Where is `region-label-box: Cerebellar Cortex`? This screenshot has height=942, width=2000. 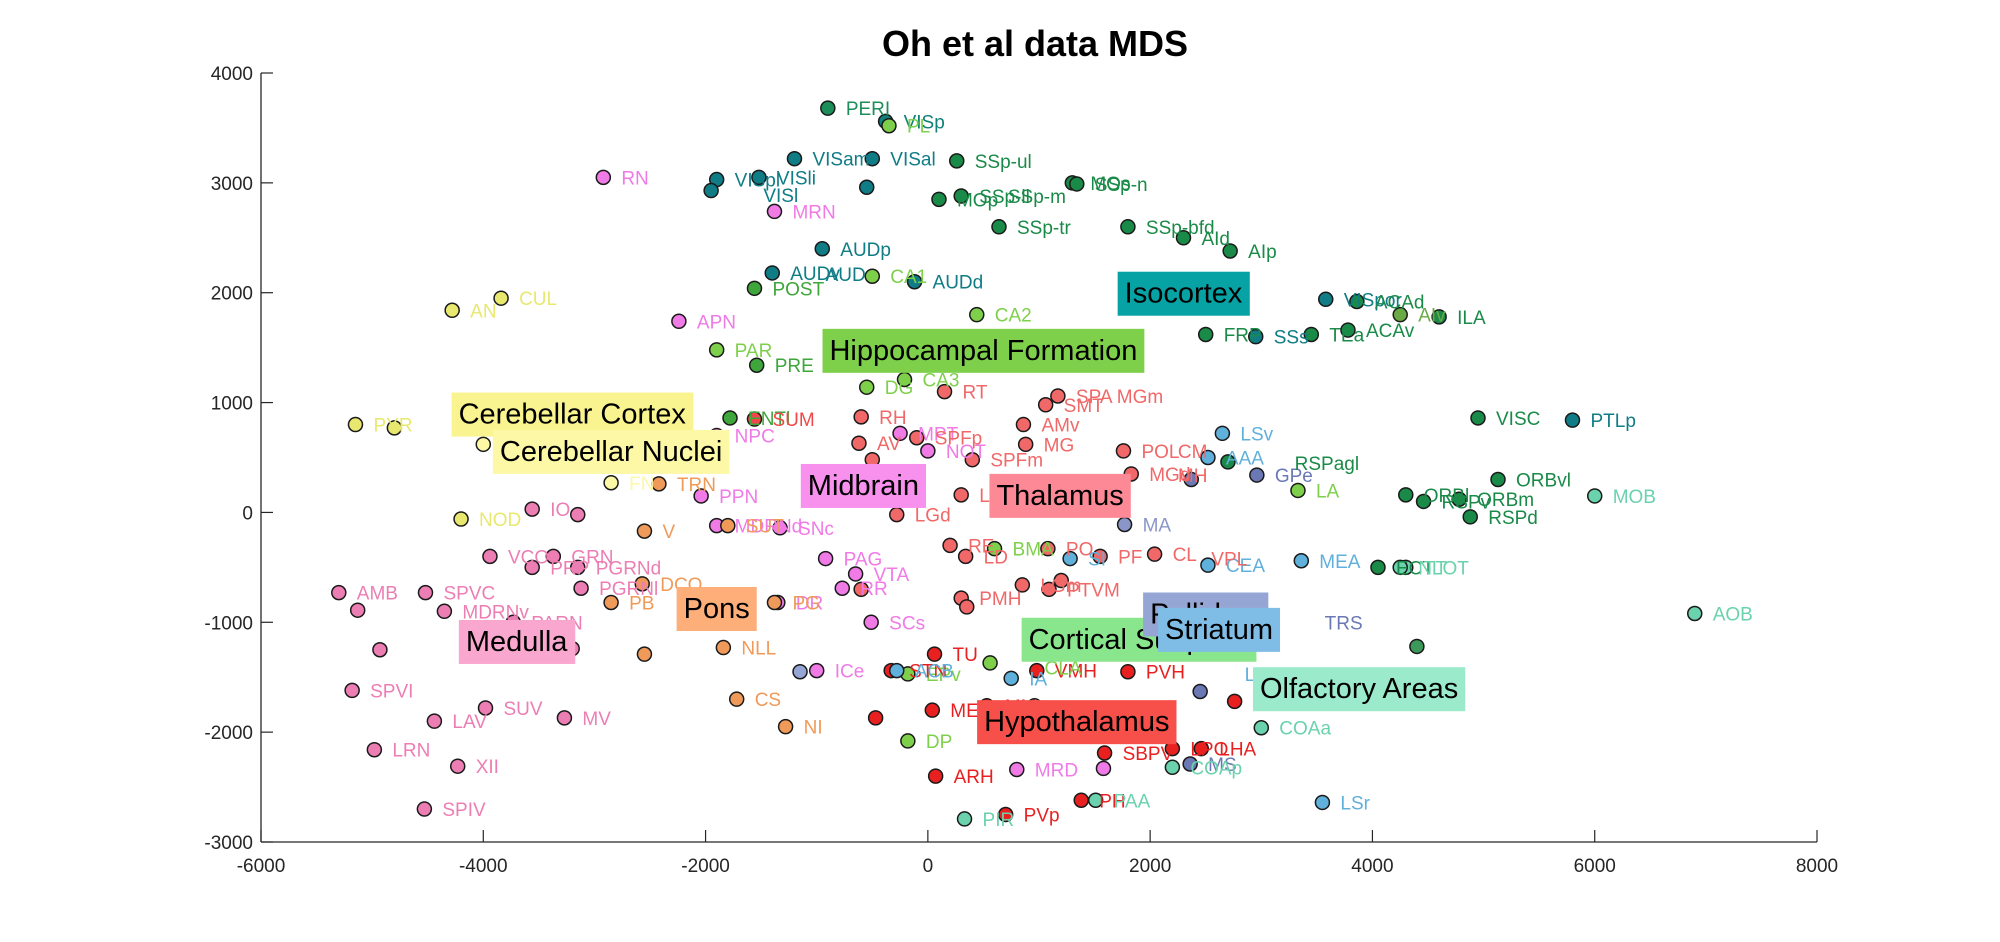
region-label-box: Cerebellar Cortex is located at coordinates (572, 414).